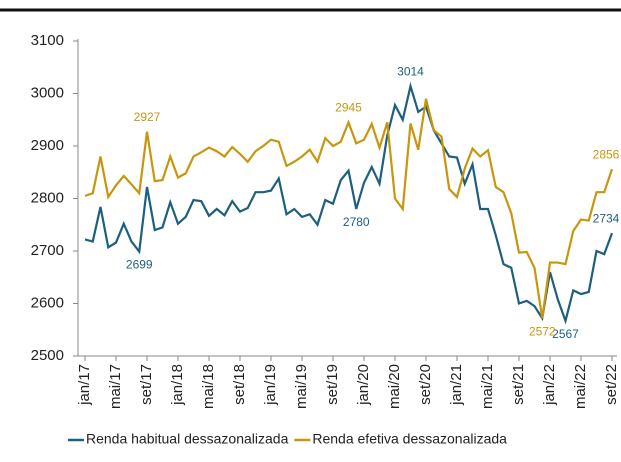  Describe the element at coordinates (239, 384) in the screenshot. I see `x-tick-label: set/18` at that location.